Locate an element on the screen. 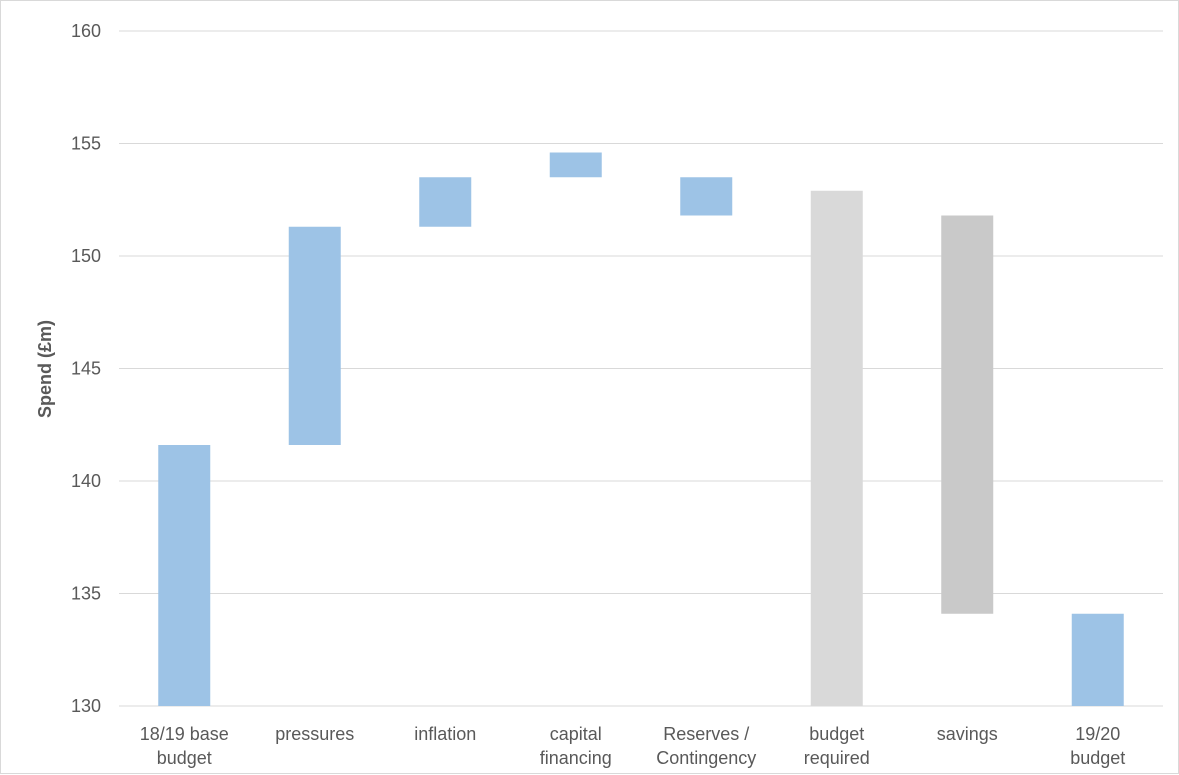  y-tick-label: 140 is located at coordinates (86, 481).